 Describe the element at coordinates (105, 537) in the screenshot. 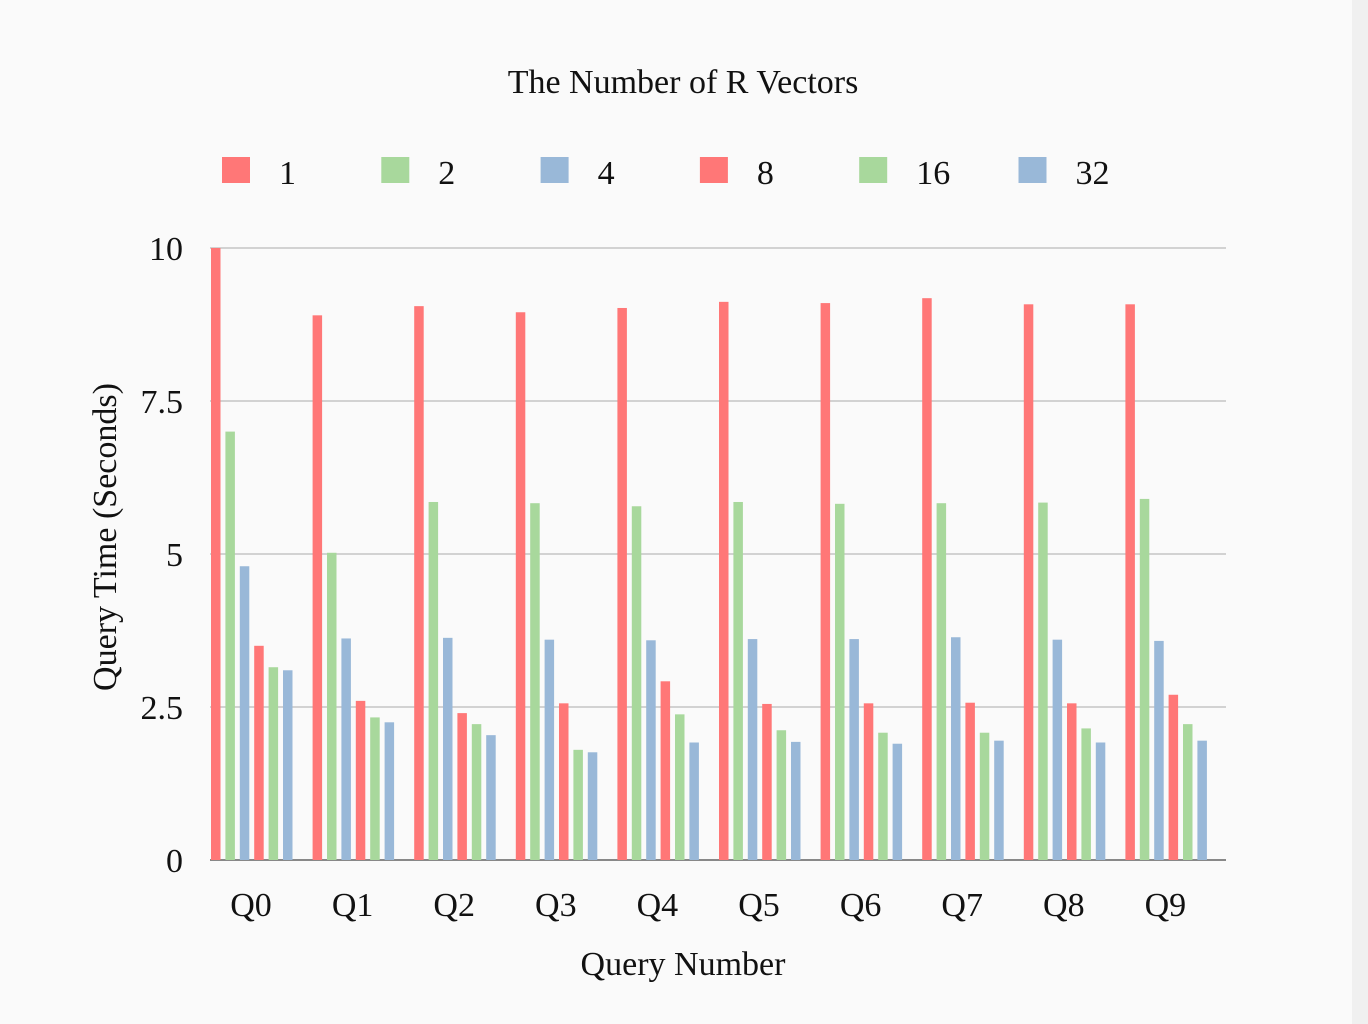

I see `y-axis-label: Query Time (Seconds)` at that location.